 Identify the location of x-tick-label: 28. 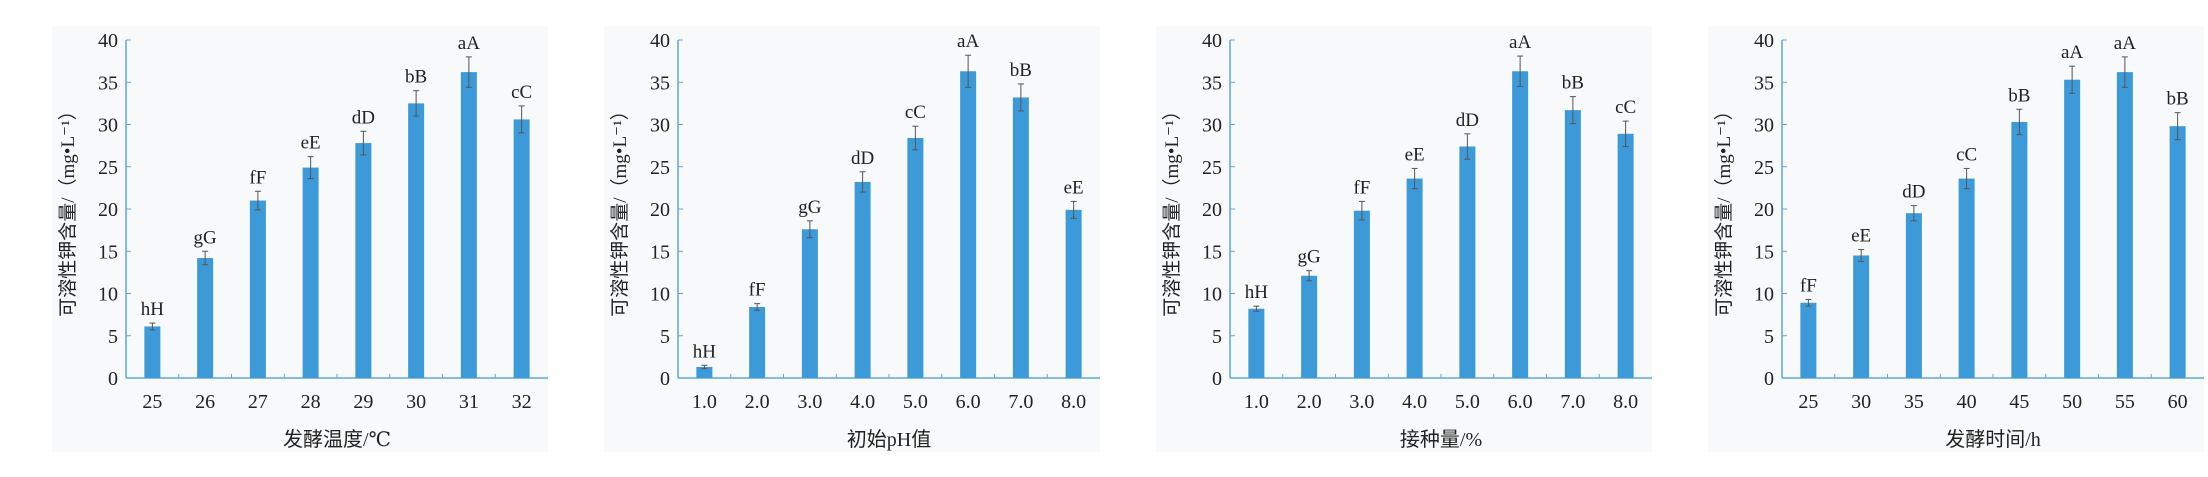
(311, 402).